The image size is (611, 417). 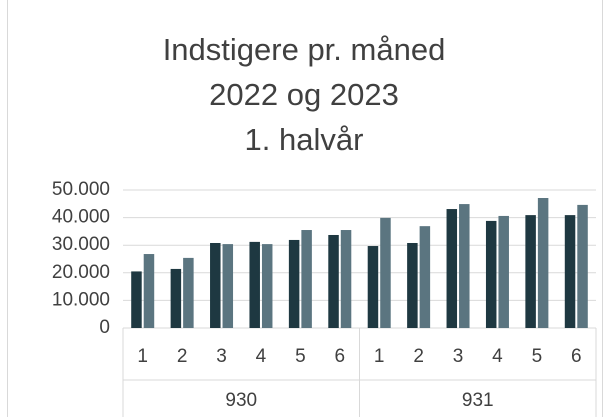 What do you see at coordinates (81, 272) in the screenshot?
I see `y-tick-label: 20.000` at bounding box center [81, 272].